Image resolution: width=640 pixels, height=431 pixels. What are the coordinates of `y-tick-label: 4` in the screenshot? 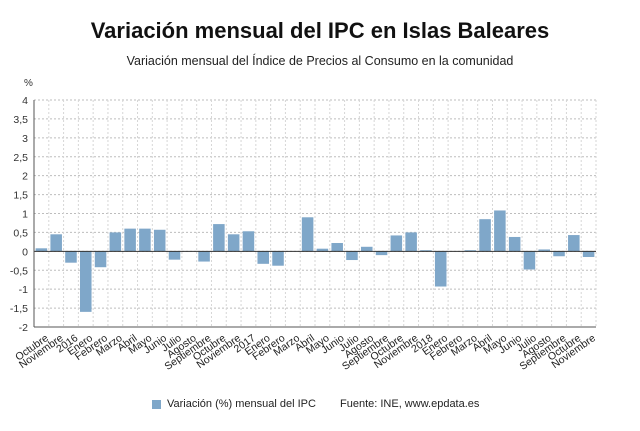 It's located at (25, 101).